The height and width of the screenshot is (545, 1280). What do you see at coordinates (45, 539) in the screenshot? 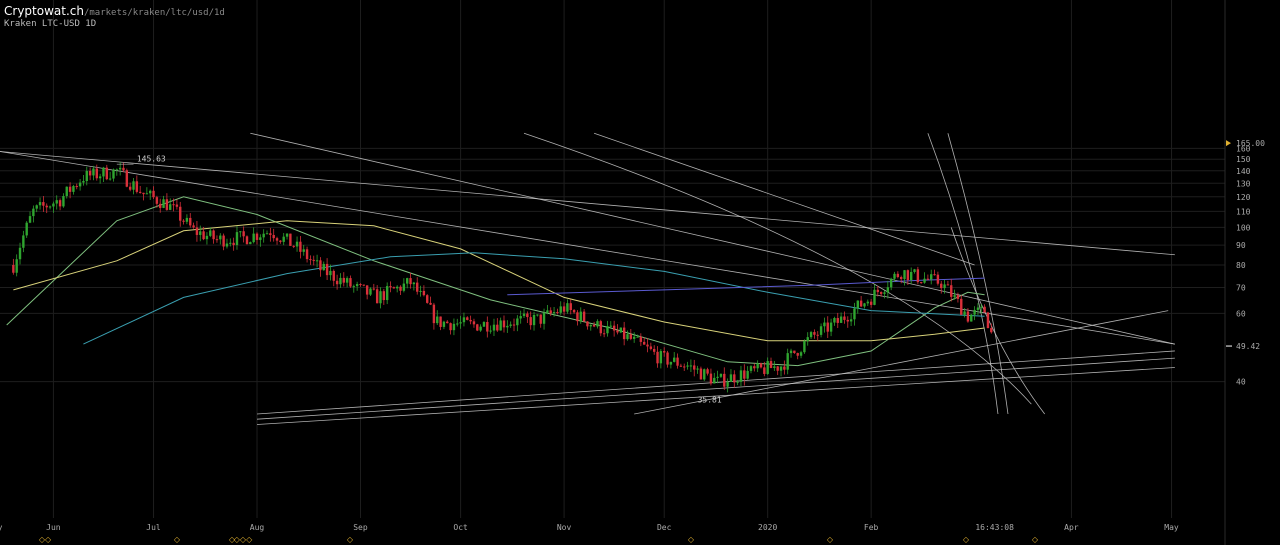
I see `event-marker-icon: ◇◇` at bounding box center [45, 539].